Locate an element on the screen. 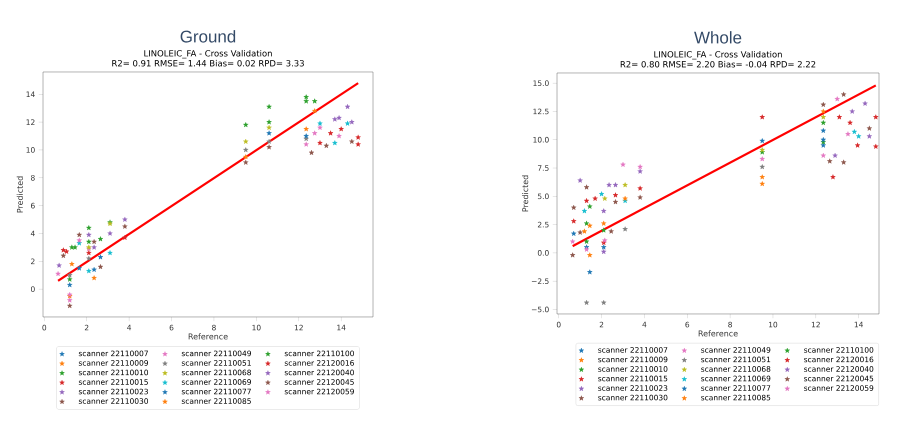  chart-title: Whole is located at coordinates (718, 37).